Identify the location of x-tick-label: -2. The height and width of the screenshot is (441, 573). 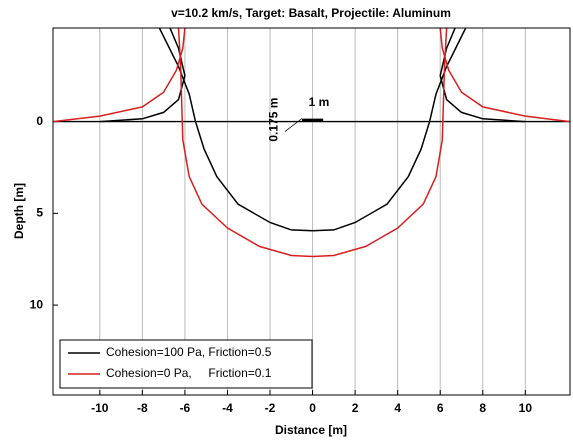
(270, 408).